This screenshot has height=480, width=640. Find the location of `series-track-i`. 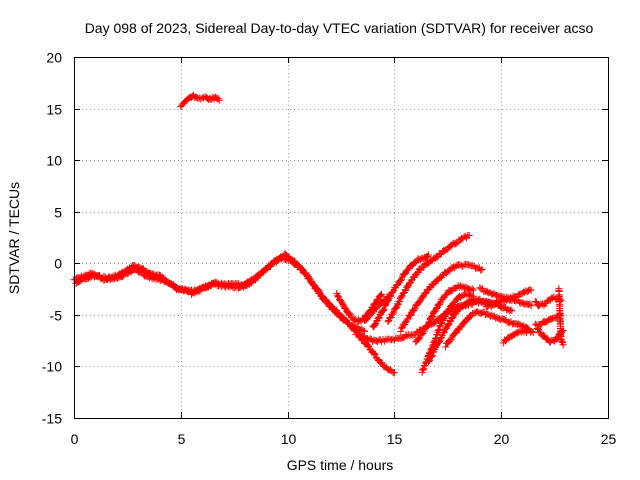

series-track-i is located at coordinates (441, 297).